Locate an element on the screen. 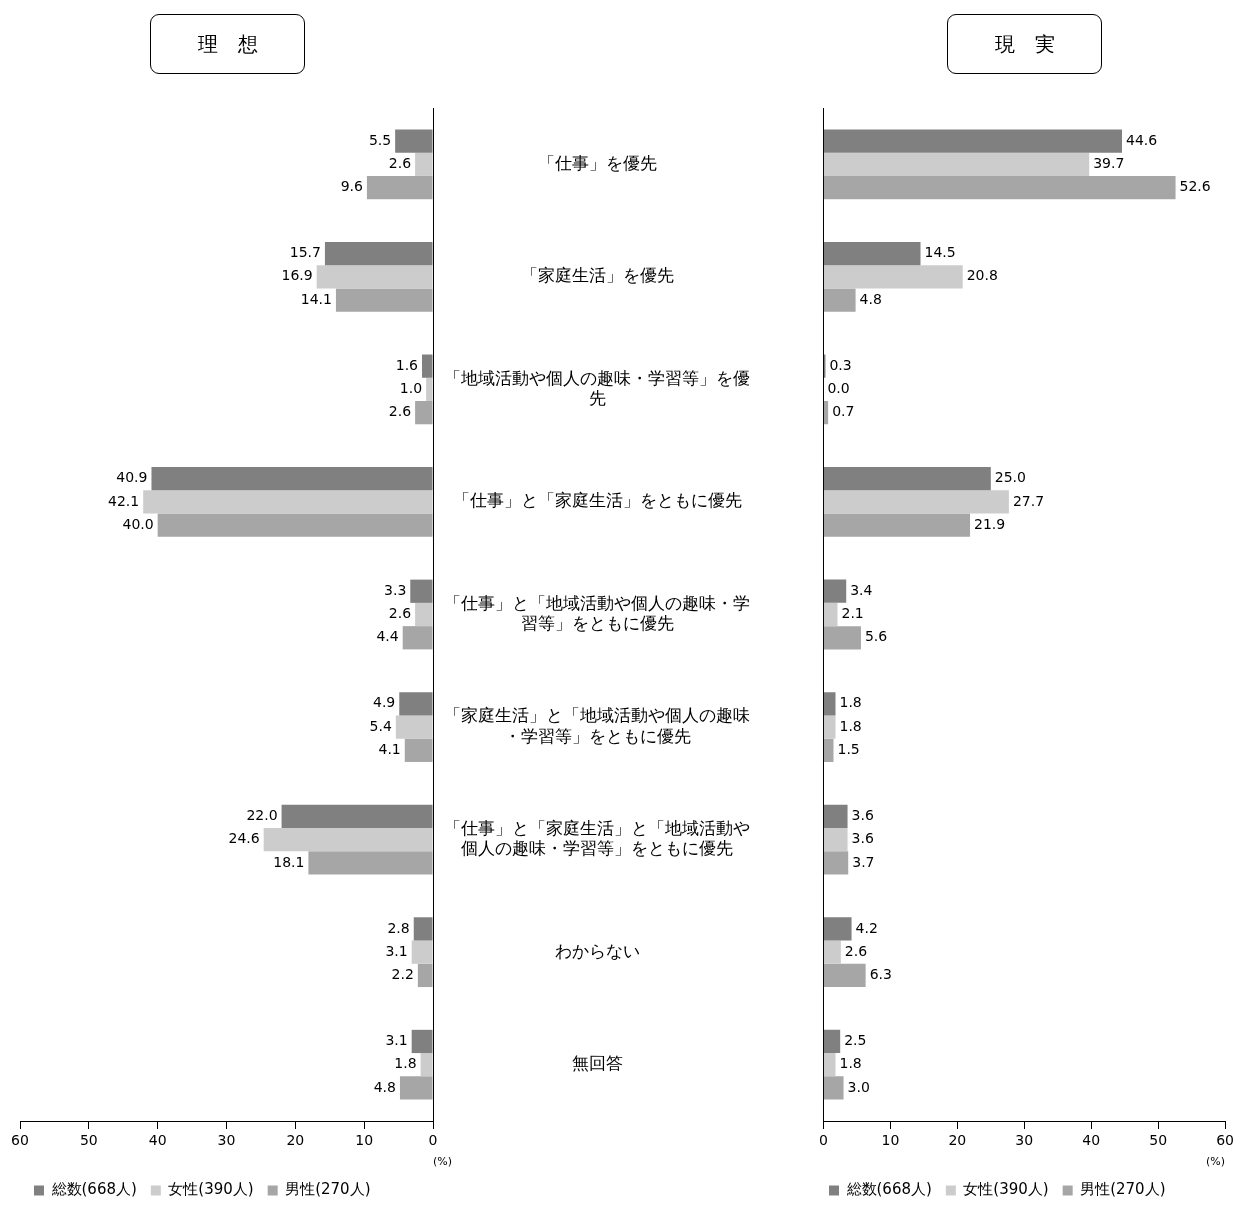 The width and height of the screenshot is (1238, 1212). data-label: 25.0 is located at coordinates (1010, 477).